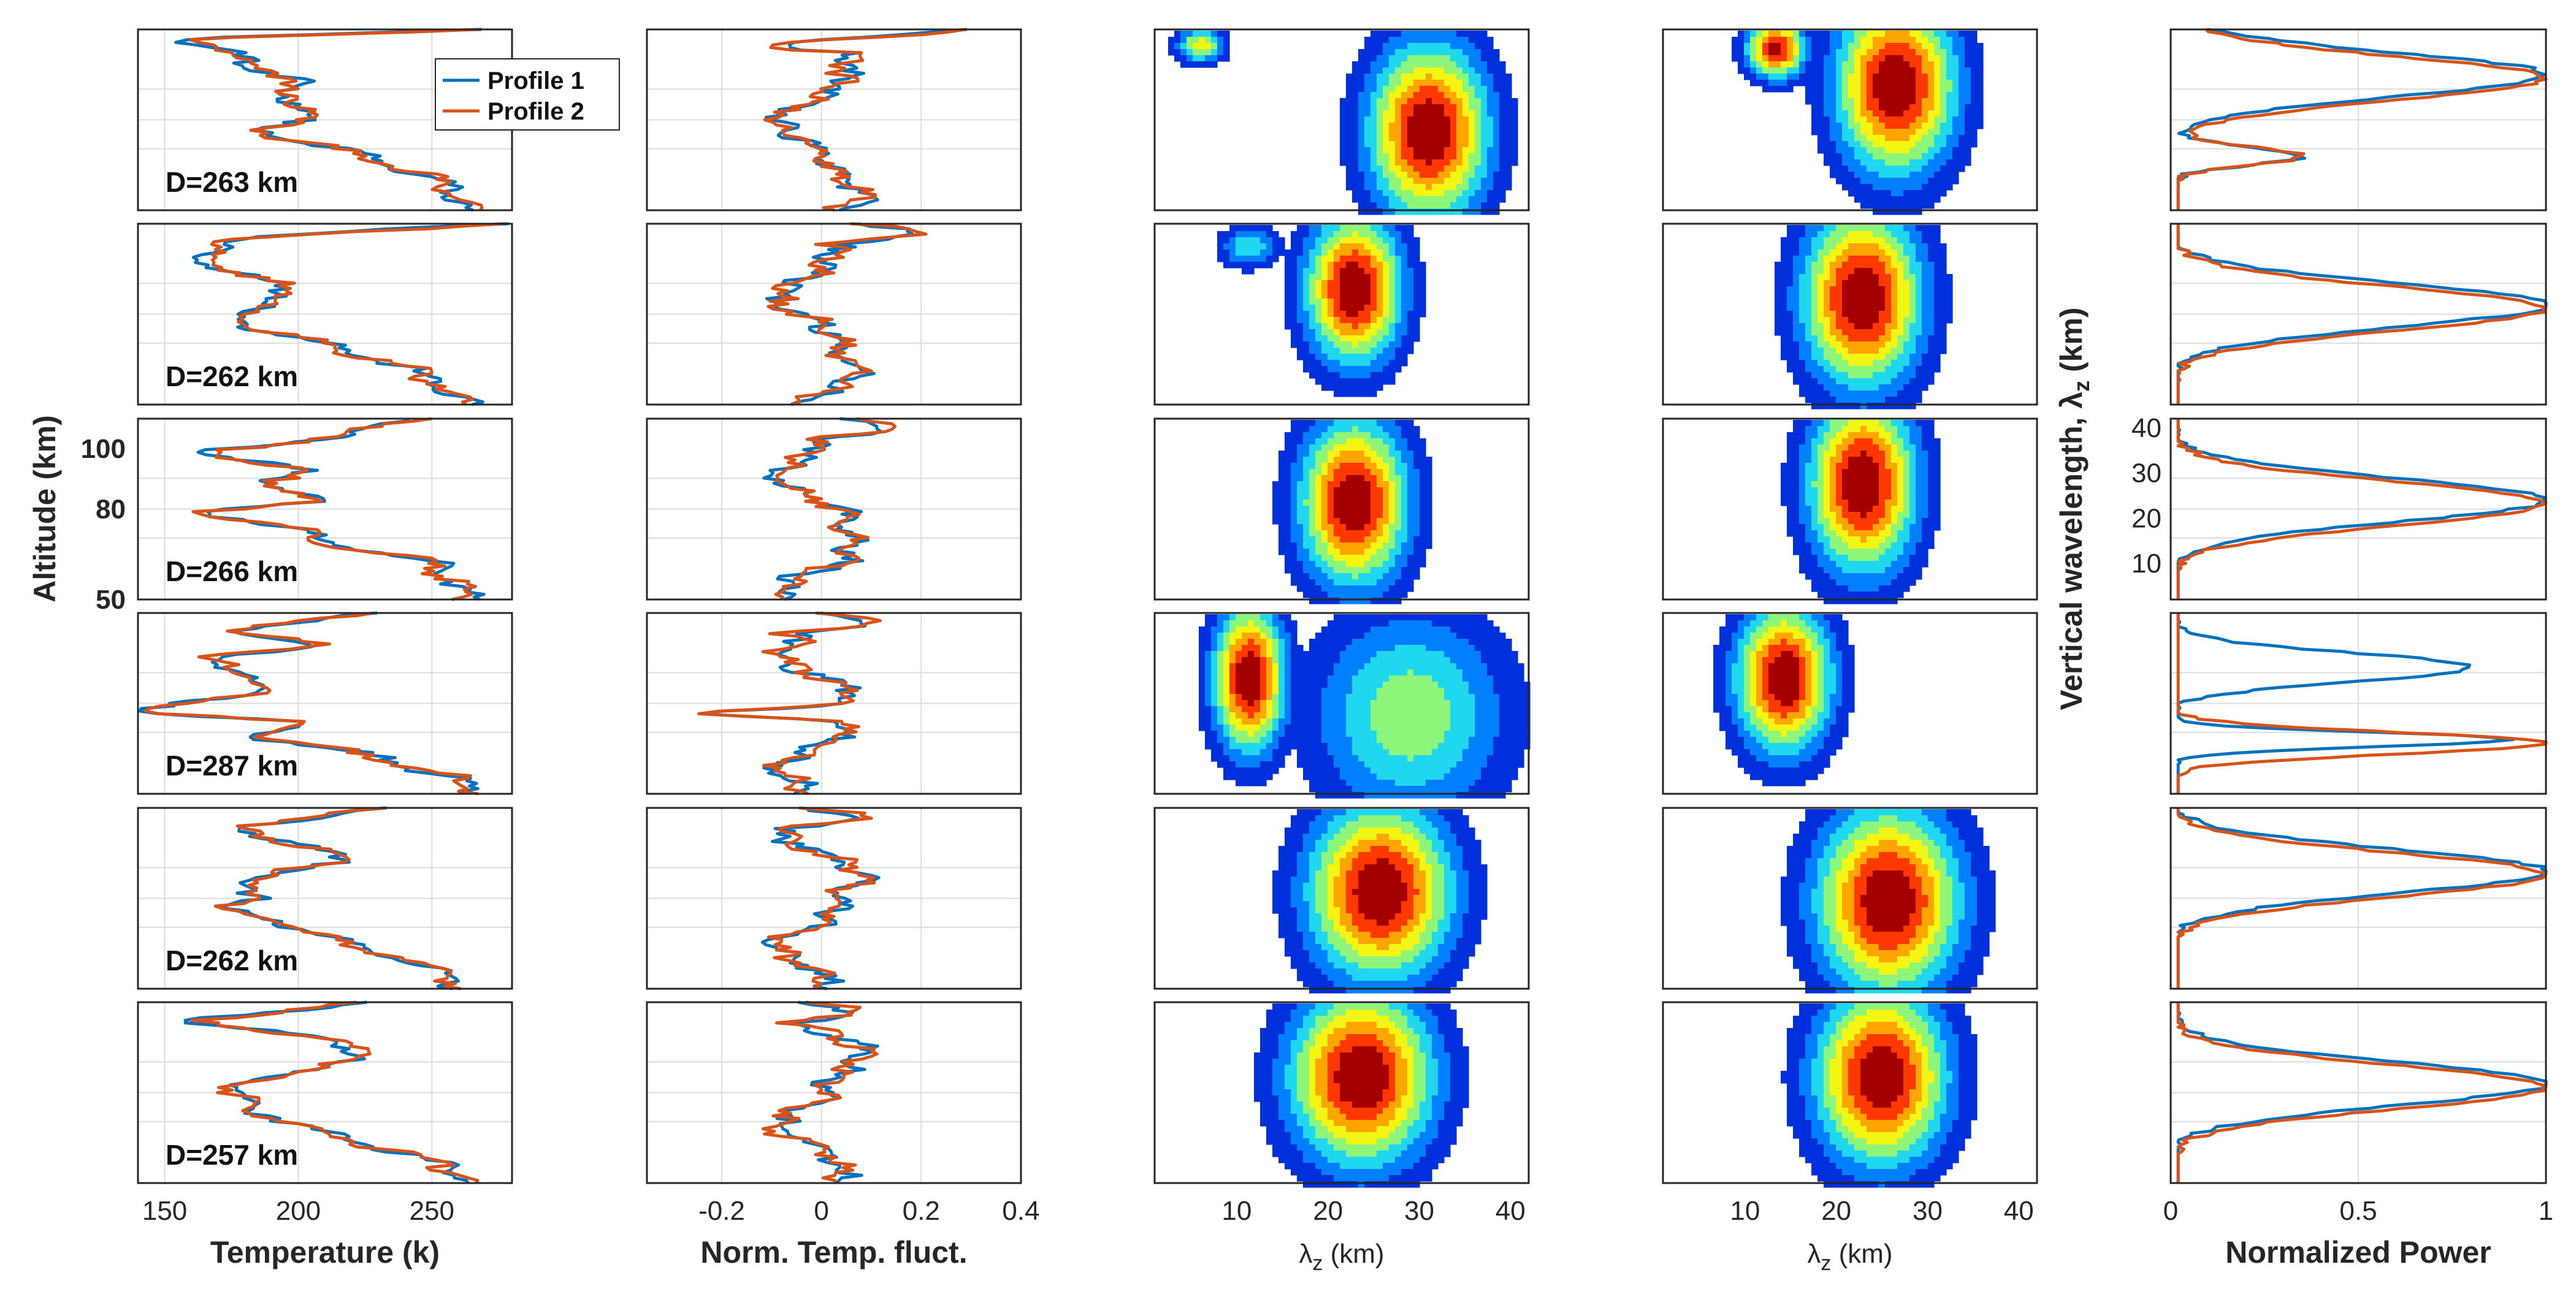 This screenshot has width=2576, height=1294. What do you see at coordinates (1341, 900) in the screenshot?
I see `panel-c3-r5` at bounding box center [1341, 900].